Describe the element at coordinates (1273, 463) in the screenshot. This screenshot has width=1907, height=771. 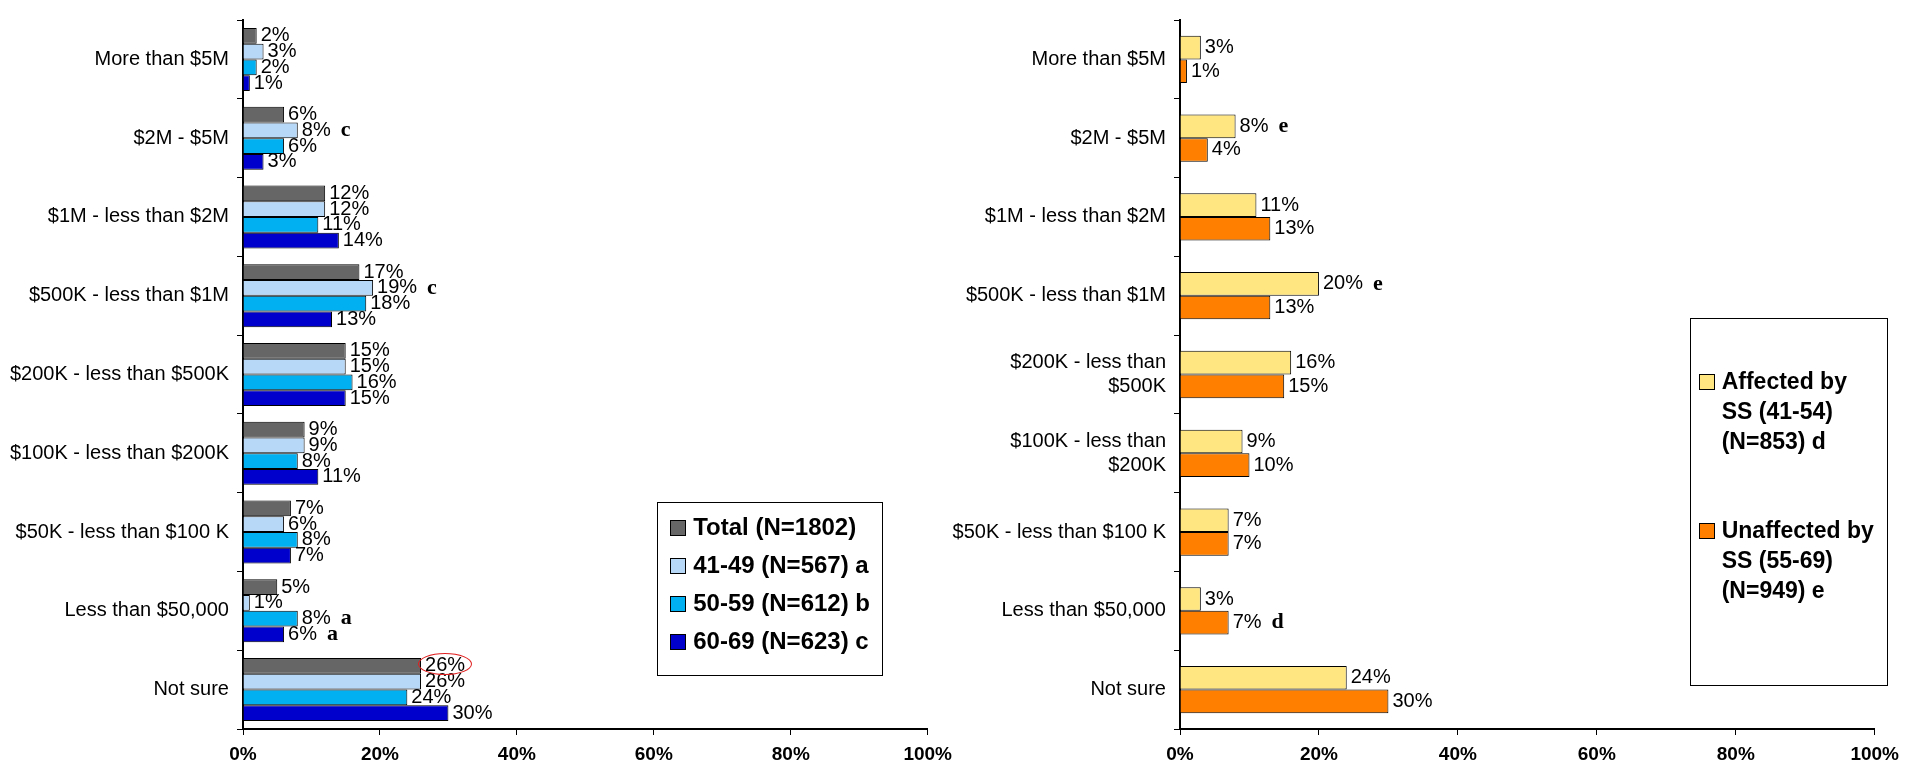
I see `data-label: 10%` at that location.